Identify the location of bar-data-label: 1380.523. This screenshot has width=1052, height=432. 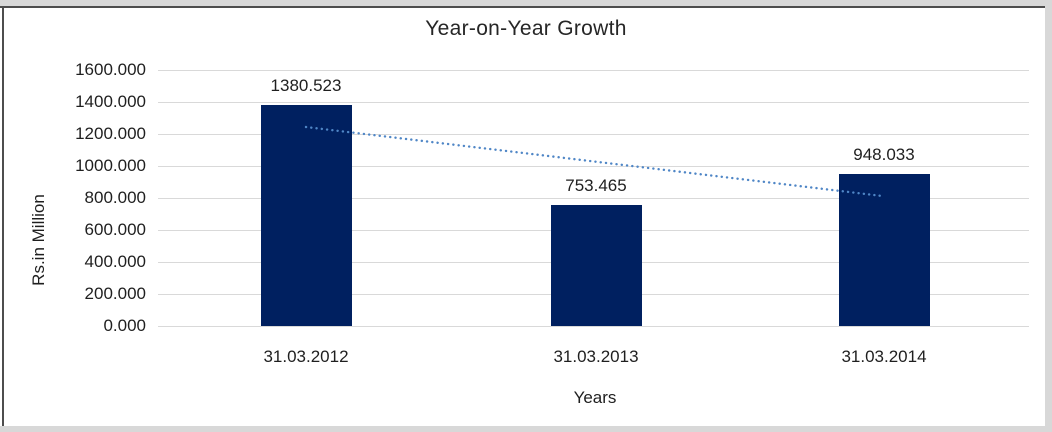
(306, 86).